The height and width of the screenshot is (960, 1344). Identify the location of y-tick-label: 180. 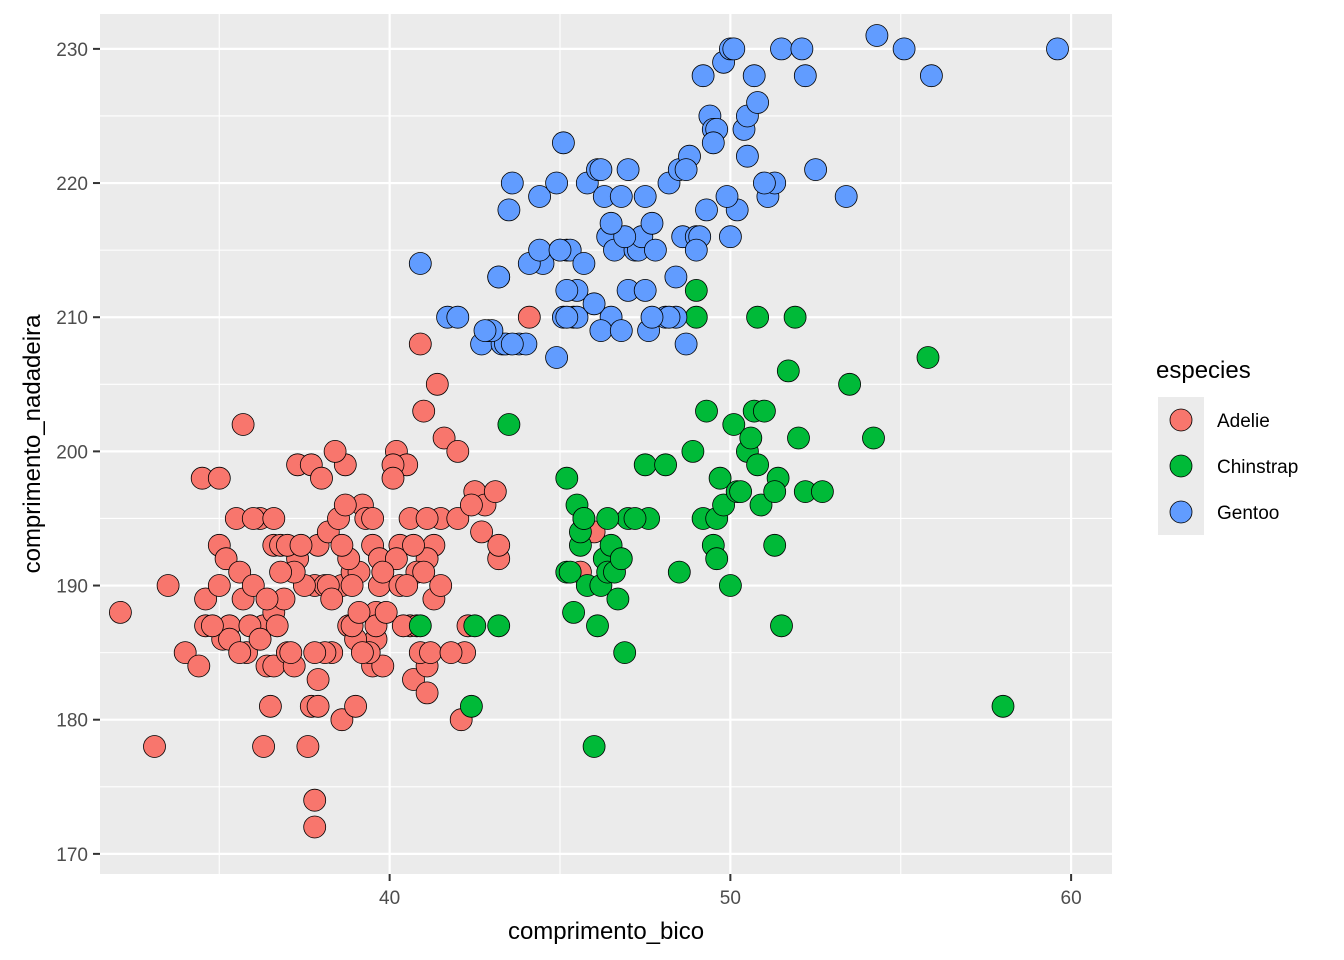
(72, 721).